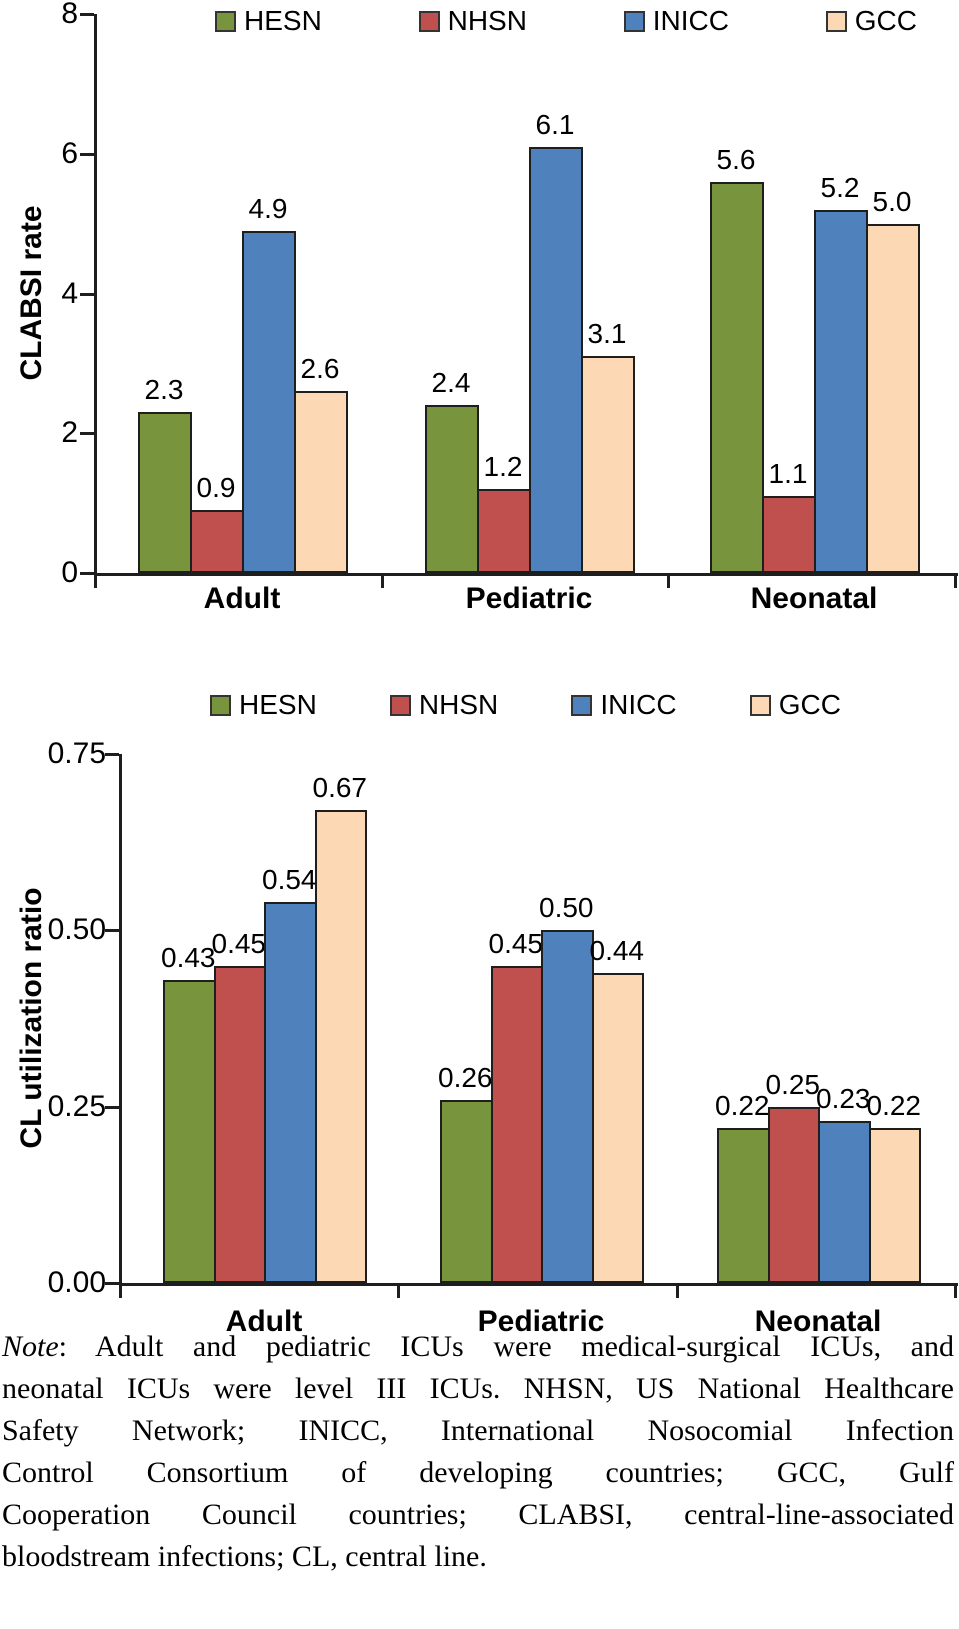 This screenshot has height=1629, width=959. What do you see at coordinates (269, 401) in the screenshot?
I see `bar-inicc-adult` at bounding box center [269, 401].